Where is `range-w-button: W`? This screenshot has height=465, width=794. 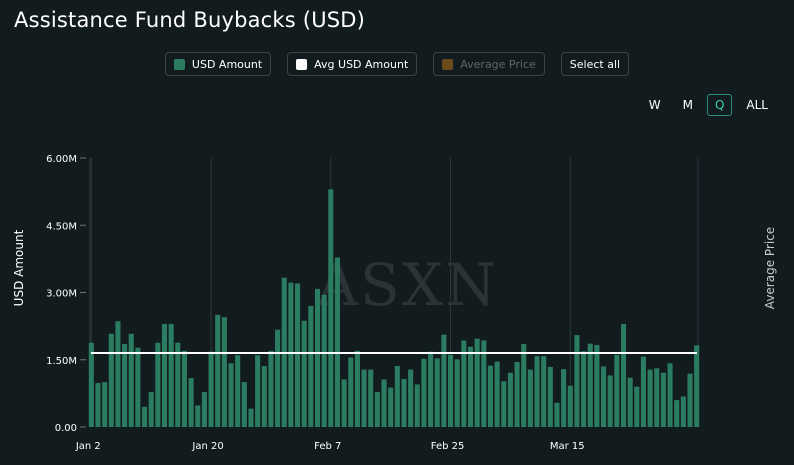
range-w-button: W is located at coordinates (654, 105).